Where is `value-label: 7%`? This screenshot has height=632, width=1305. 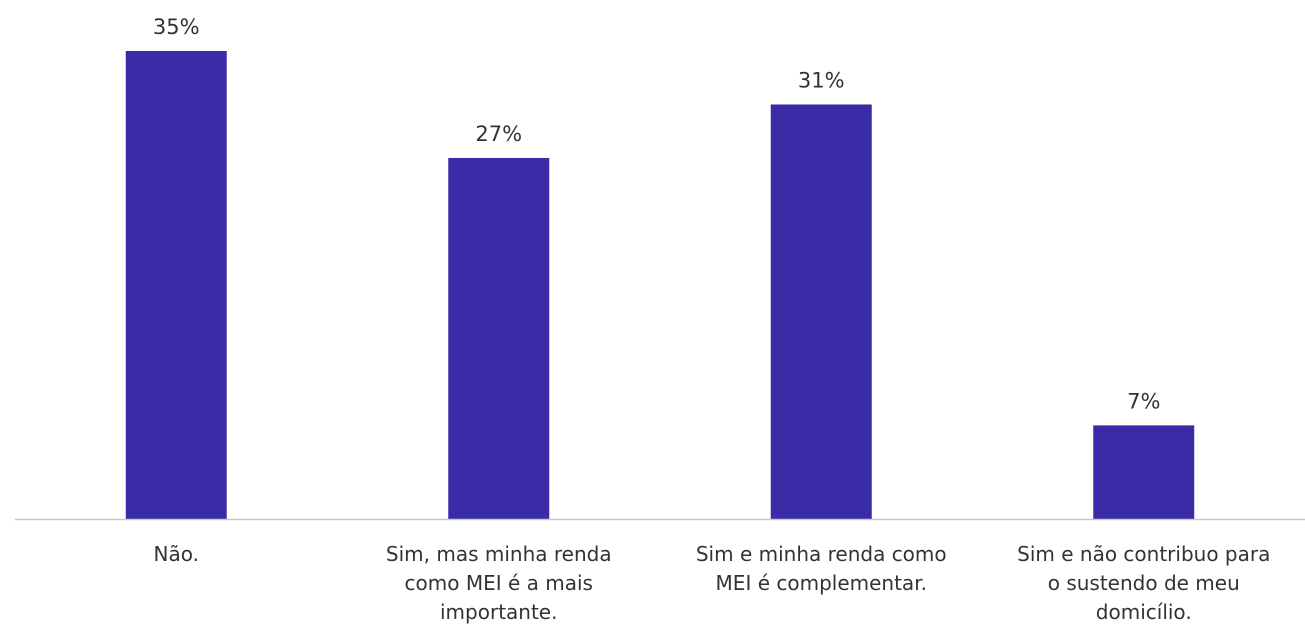 value-label: 7% is located at coordinates (1143, 401).